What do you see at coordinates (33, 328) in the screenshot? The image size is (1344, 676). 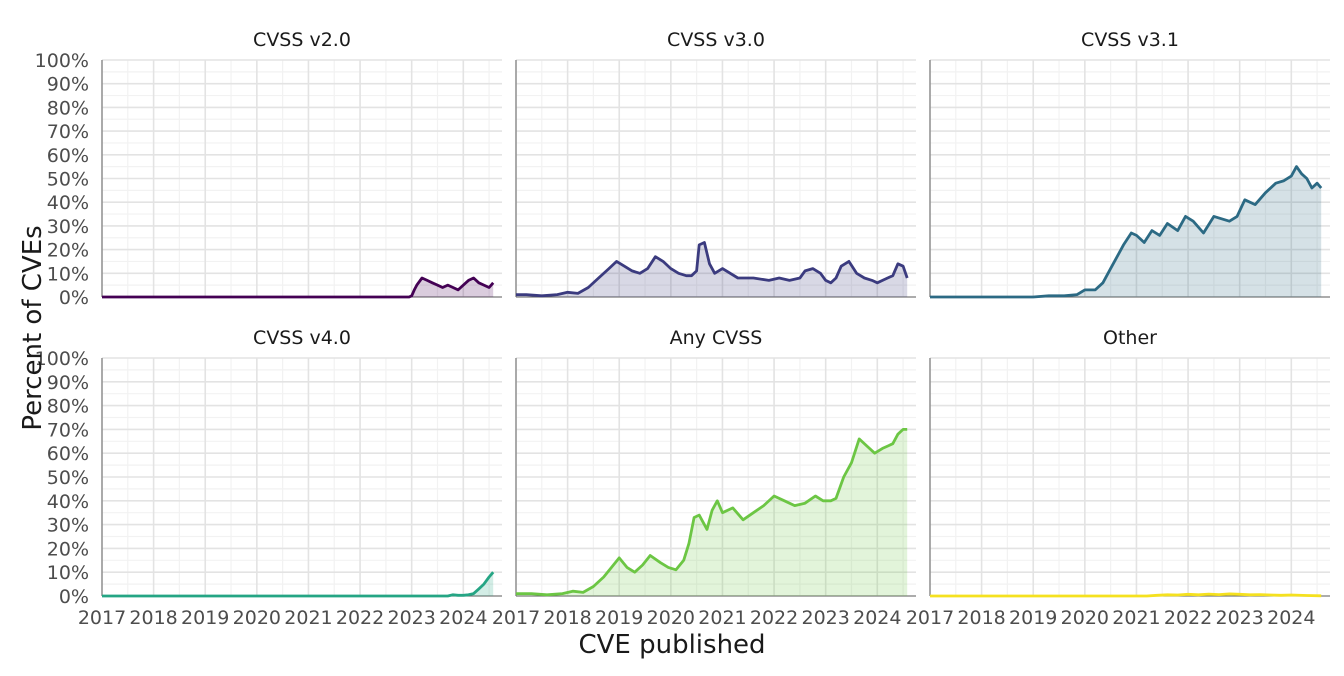 I see `y-axis-title: Percent of CVEs` at bounding box center [33, 328].